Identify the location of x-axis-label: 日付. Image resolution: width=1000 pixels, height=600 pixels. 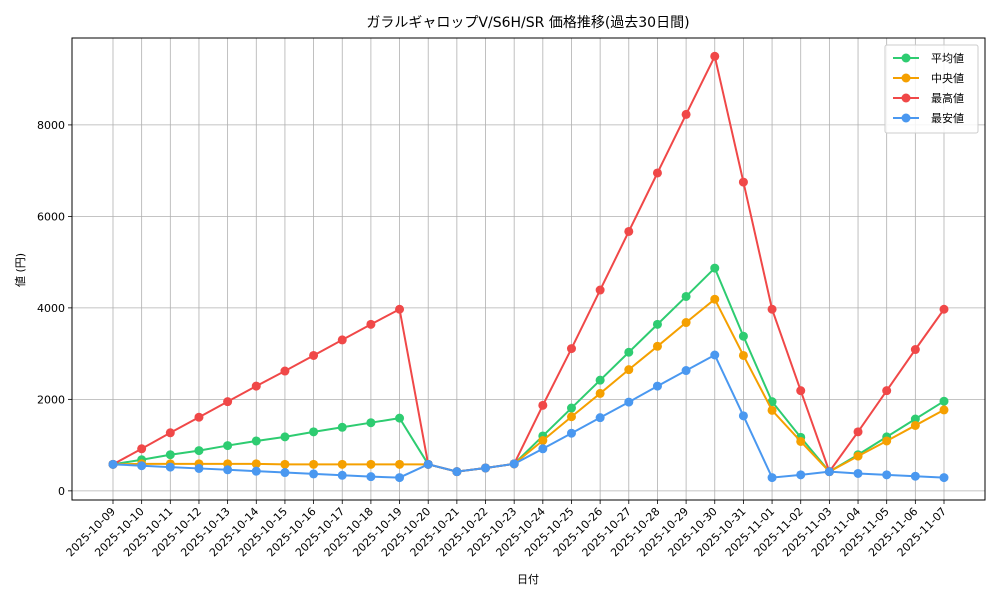
(528, 579).